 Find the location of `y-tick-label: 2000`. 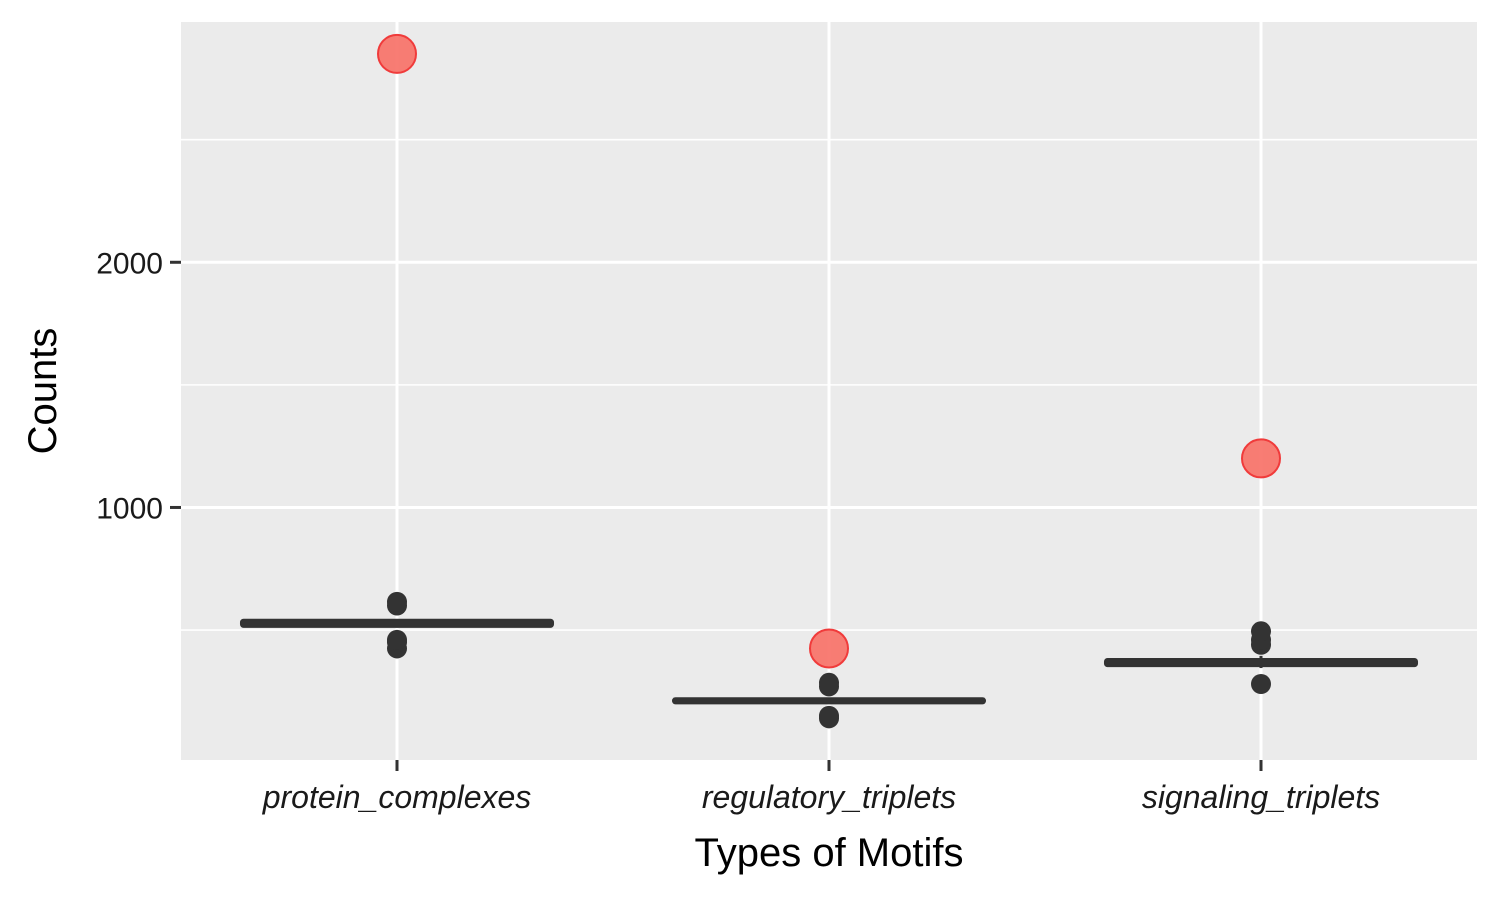

y-tick-label: 2000 is located at coordinates (129, 263).